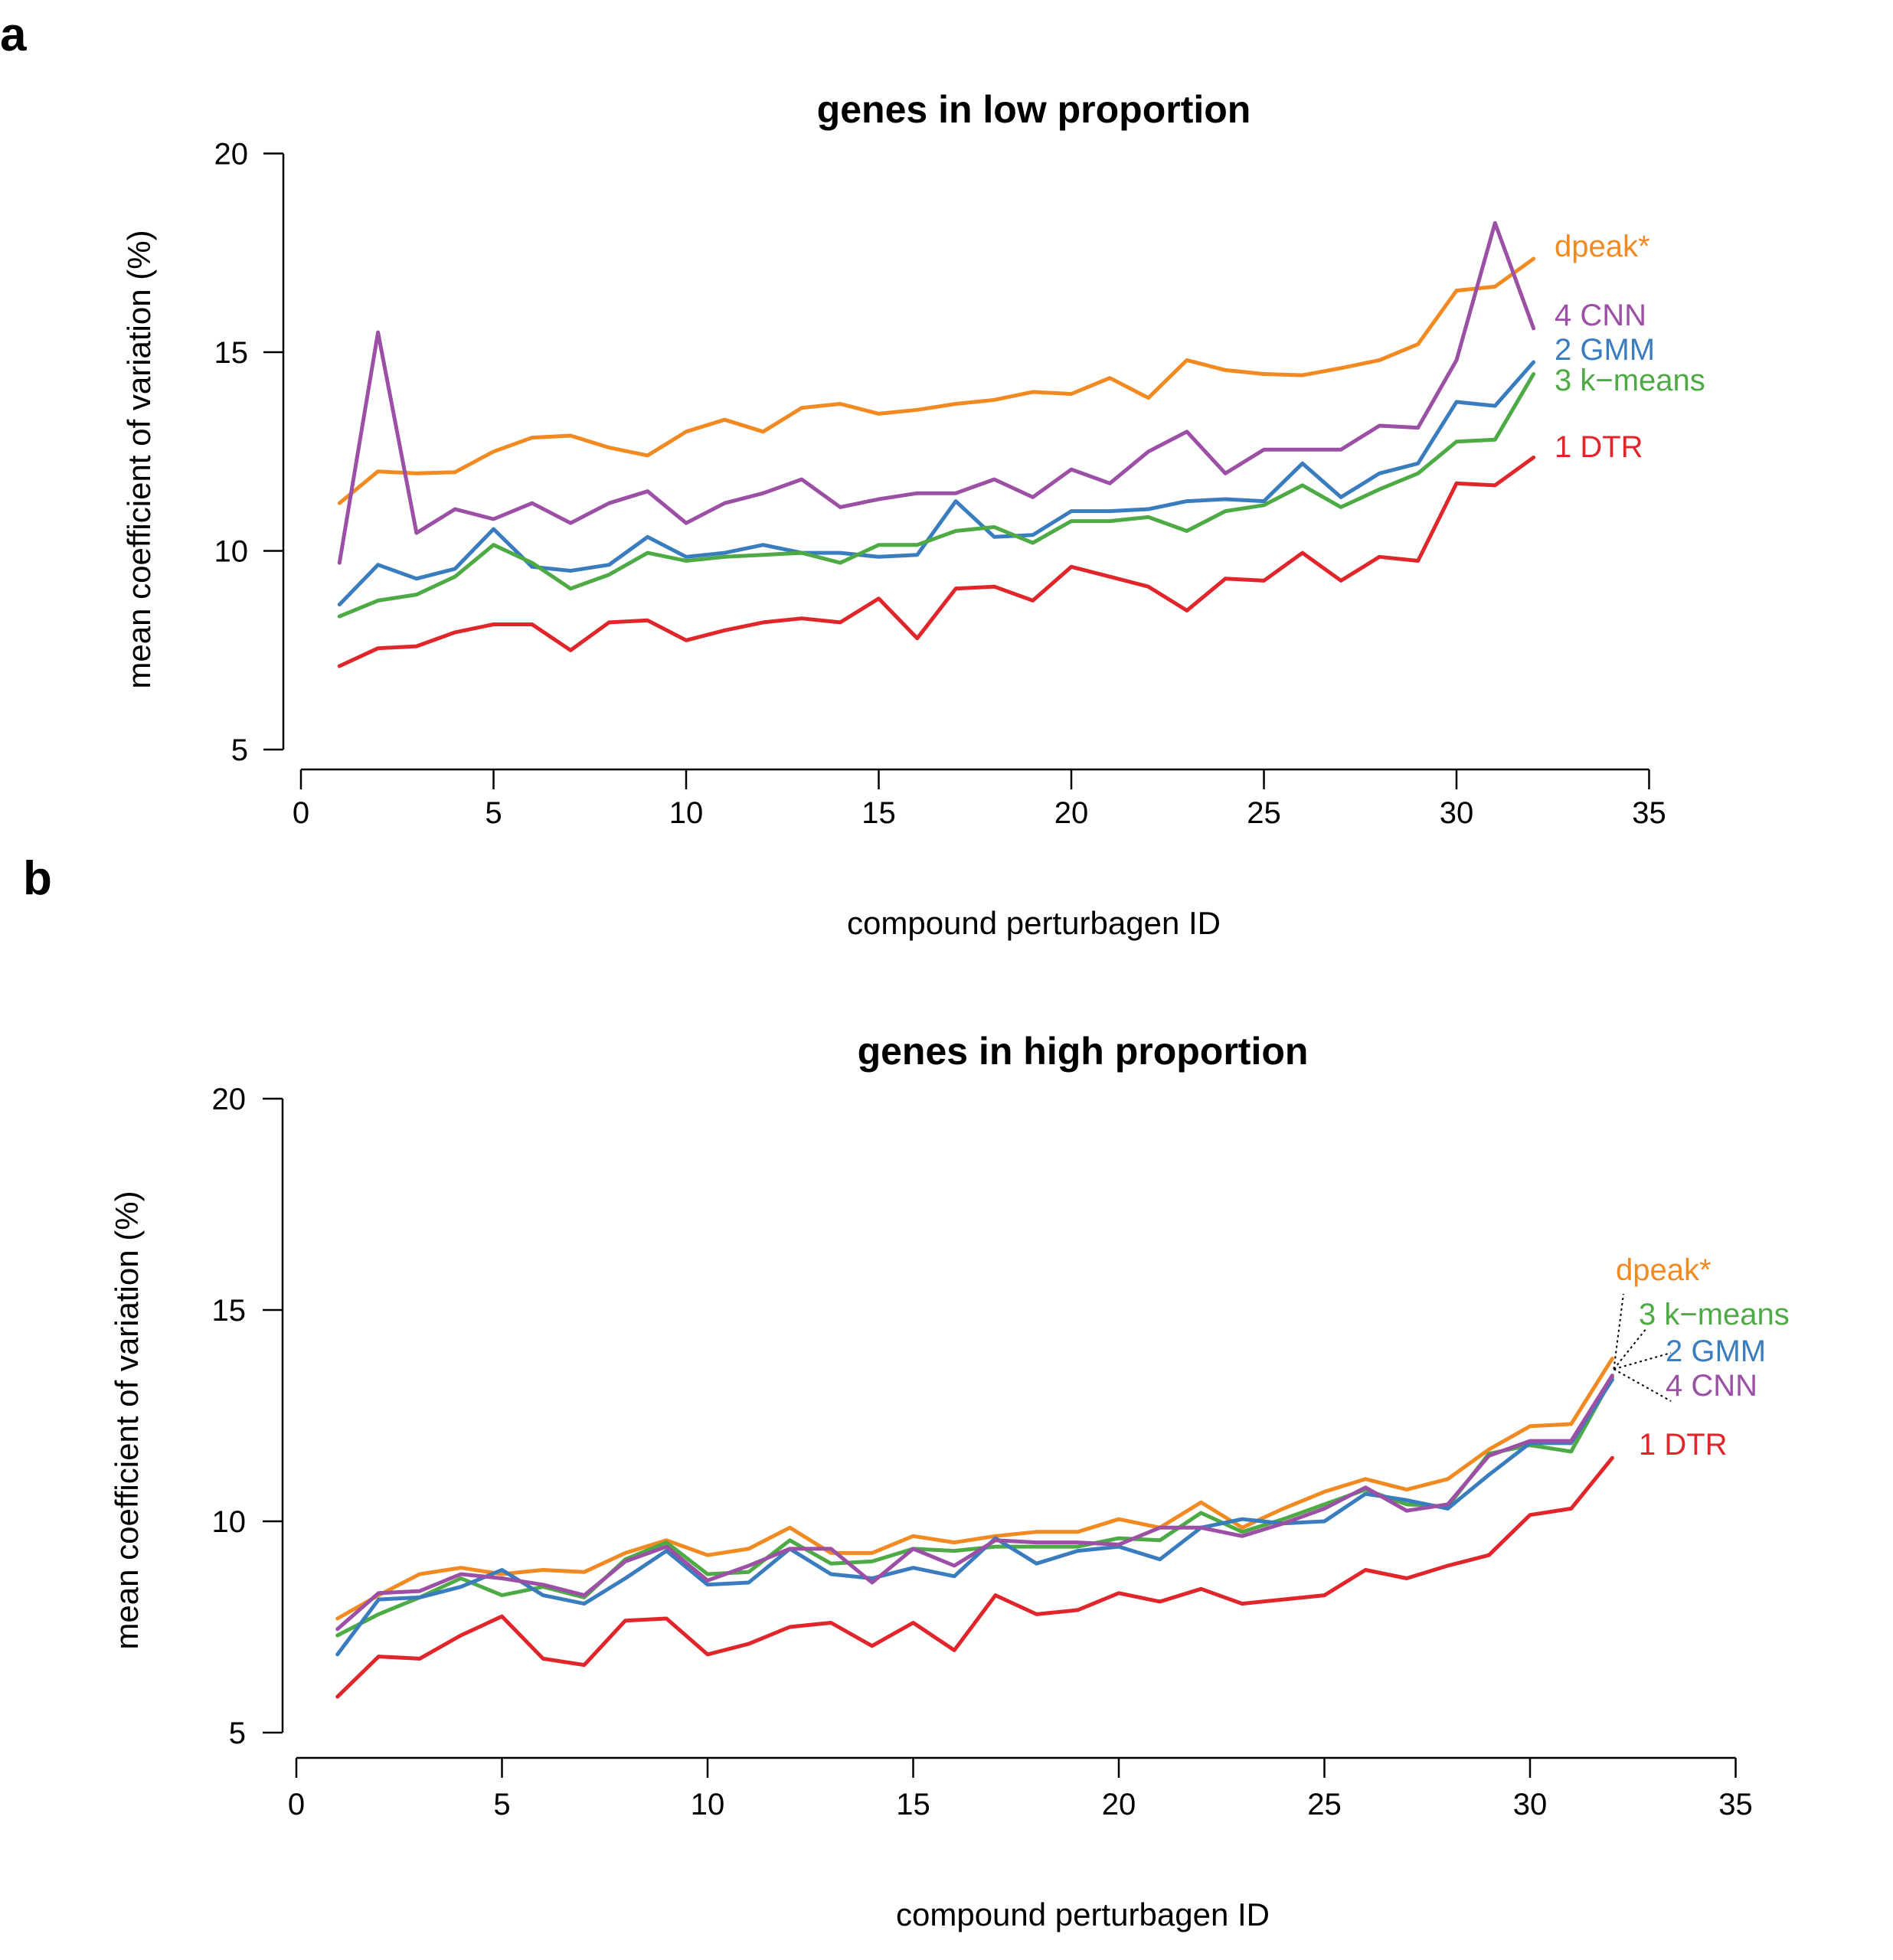  Describe the element at coordinates (13, 34) in the screenshot. I see `panel-letter-a: a` at that location.